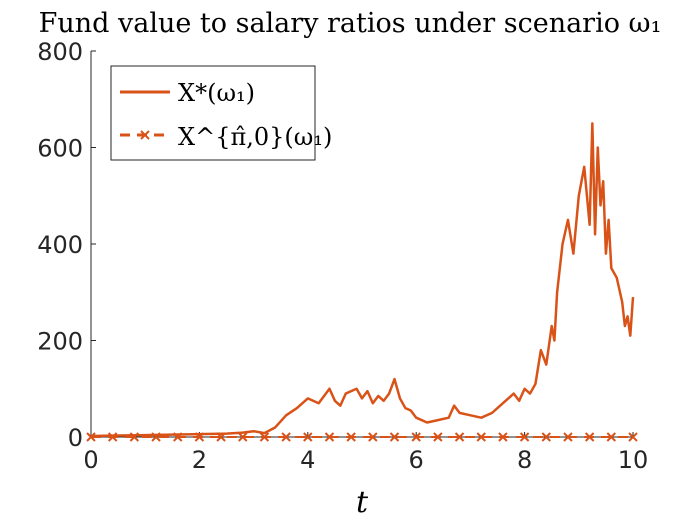 This screenshot has width=700, height=530. What do you see at coordinates (90, 460) in the screenshot?
I see `x-tick-label: 0` at bounding box center [90, 460].